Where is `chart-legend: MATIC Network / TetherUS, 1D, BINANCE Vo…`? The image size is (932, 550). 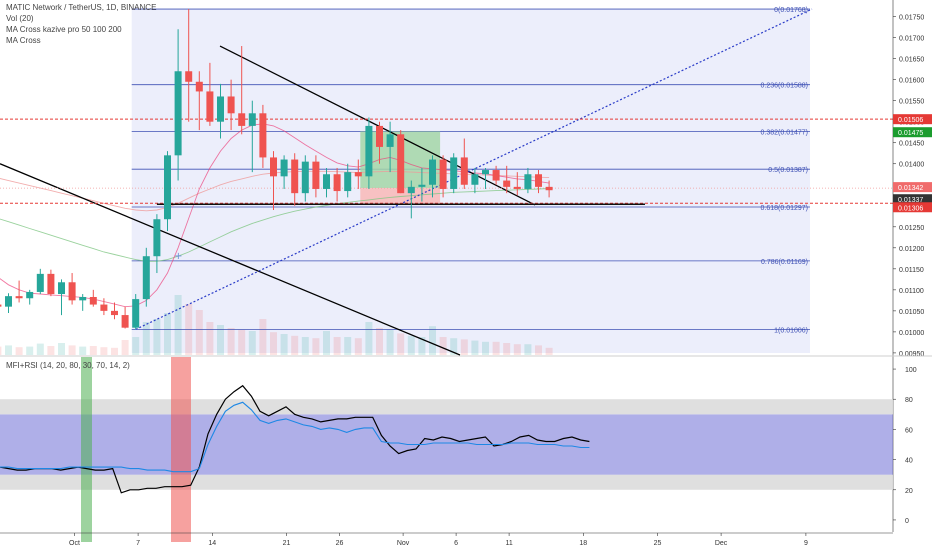
chart-legend: MATIC Network / TetherUS, 1D, BINANCE Vo… is located at coordinates (81, 24).